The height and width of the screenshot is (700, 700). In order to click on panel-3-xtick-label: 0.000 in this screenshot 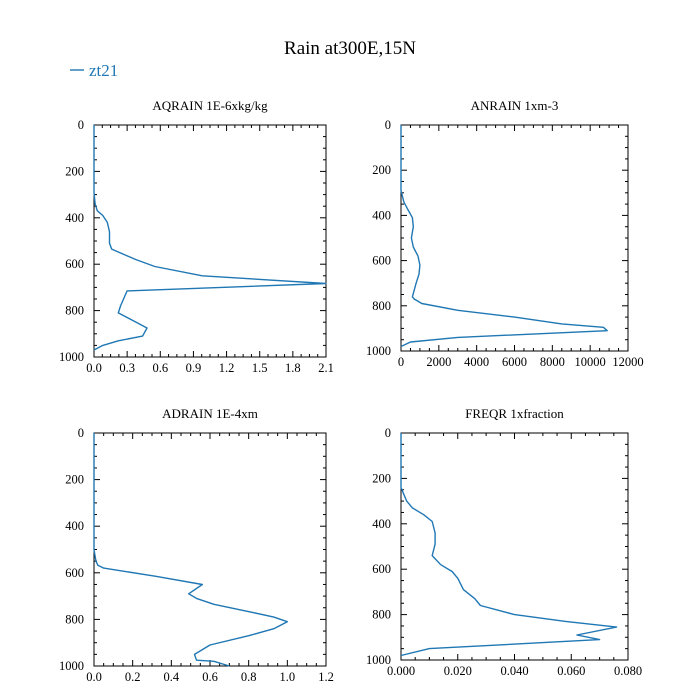, I will do `click(401, 671)`.